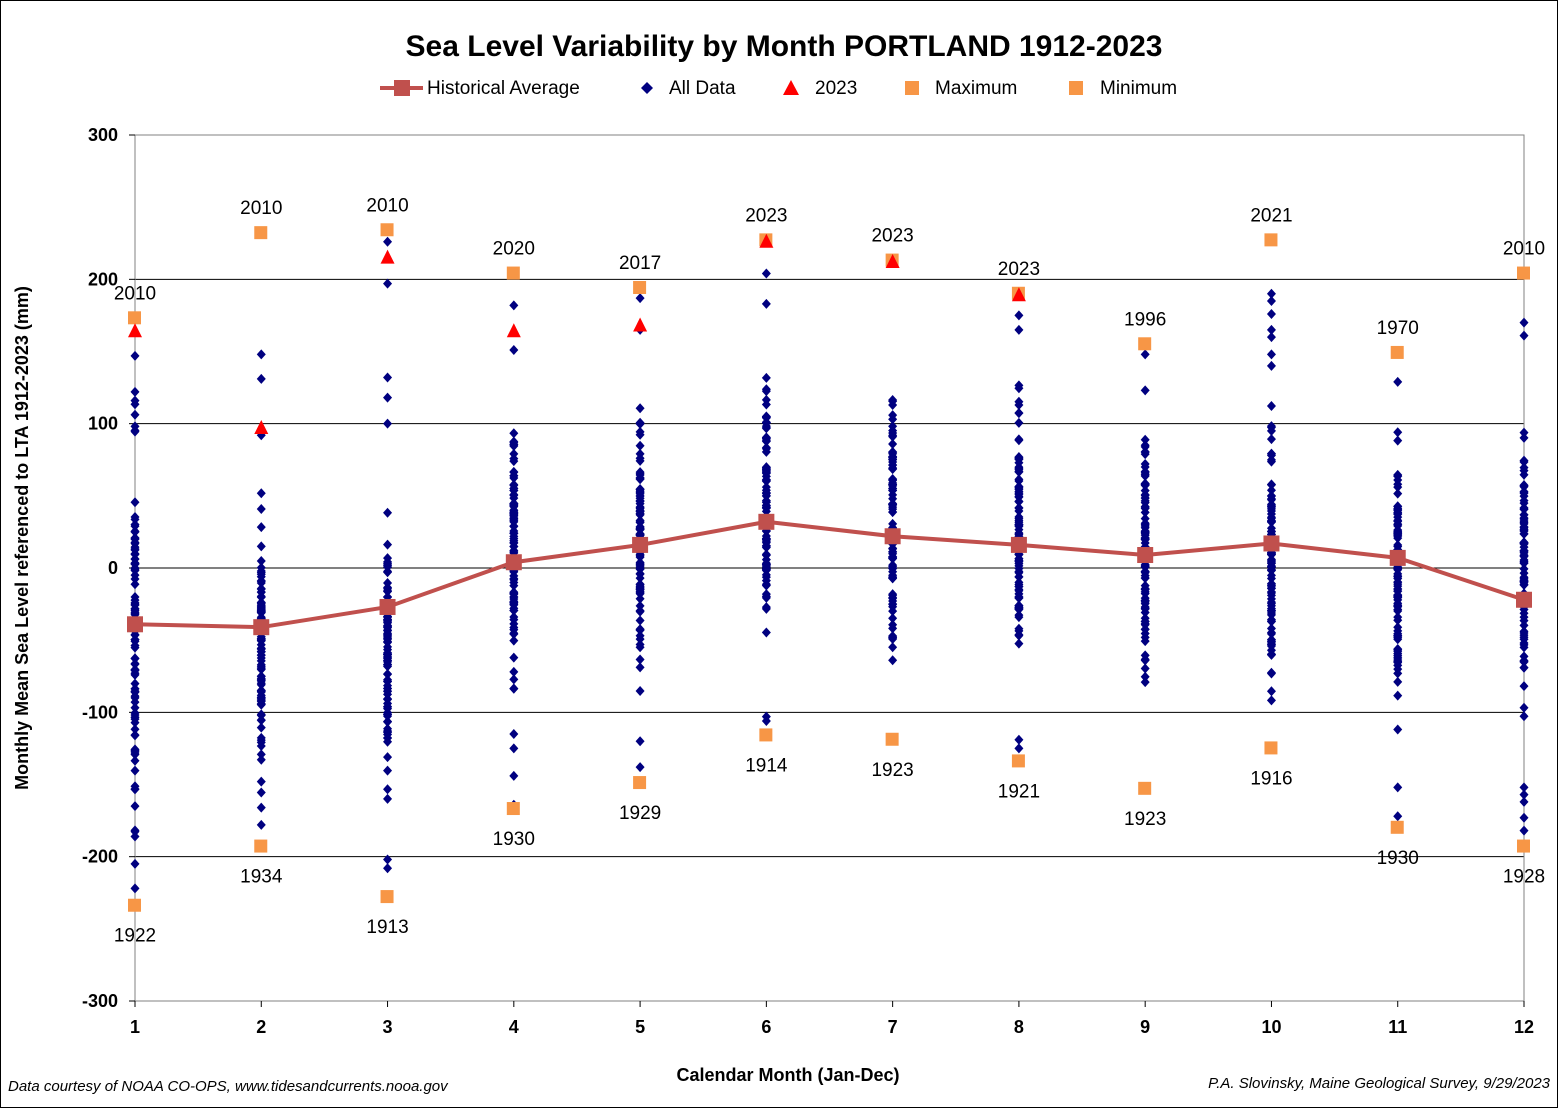 This screenshot has height=1108, width=1558. Describe the element at coordinates (388, 1027) in the screenshot. I see `x-tick-label: 3` at that location.